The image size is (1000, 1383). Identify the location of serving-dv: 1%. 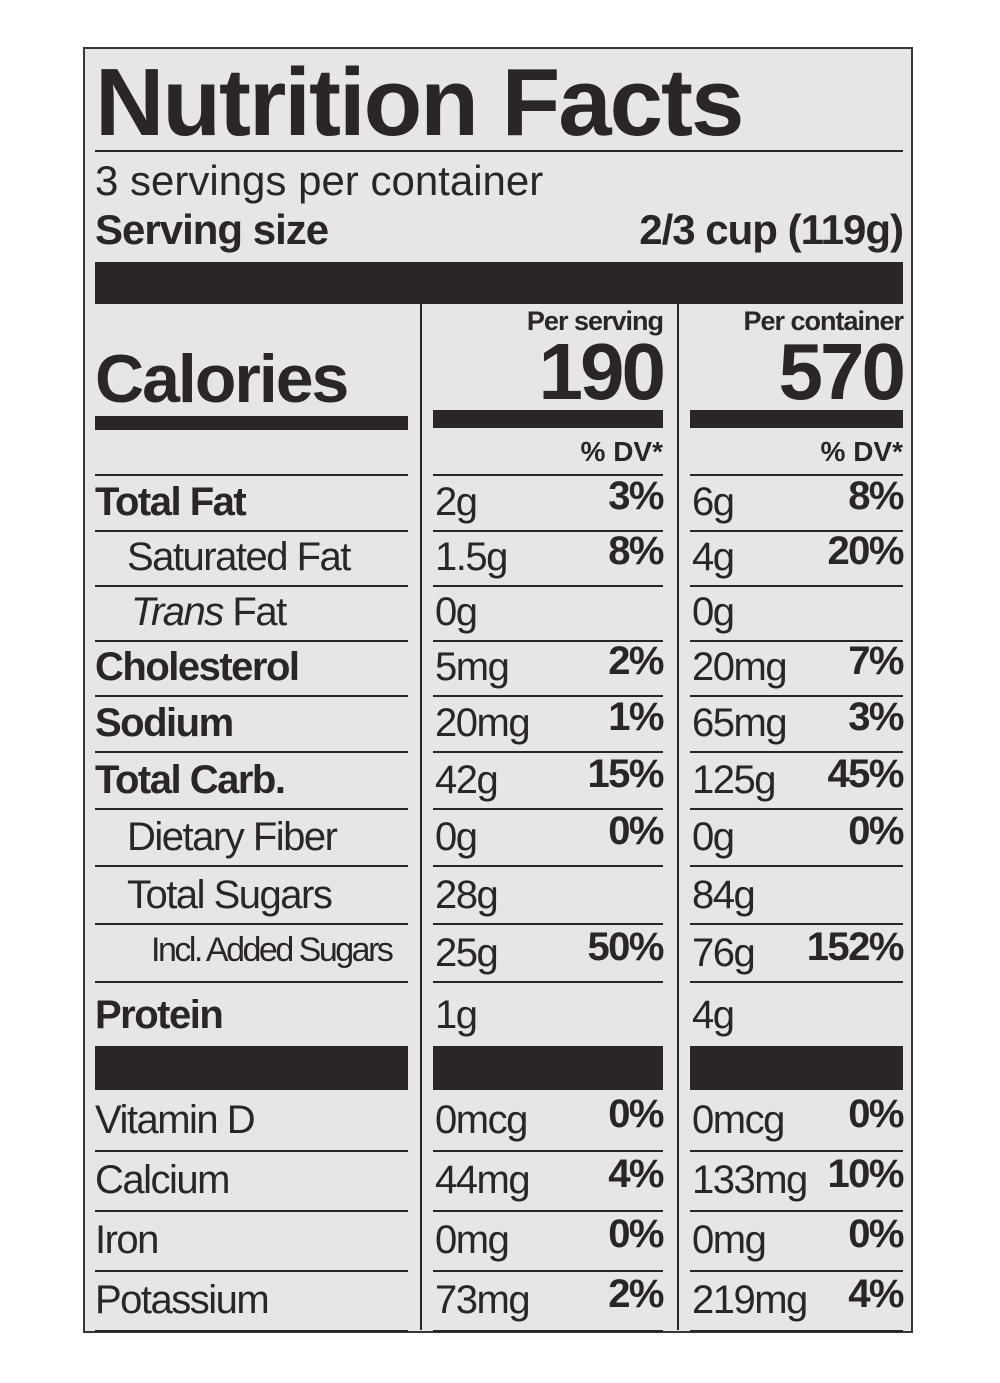
(636, 717).